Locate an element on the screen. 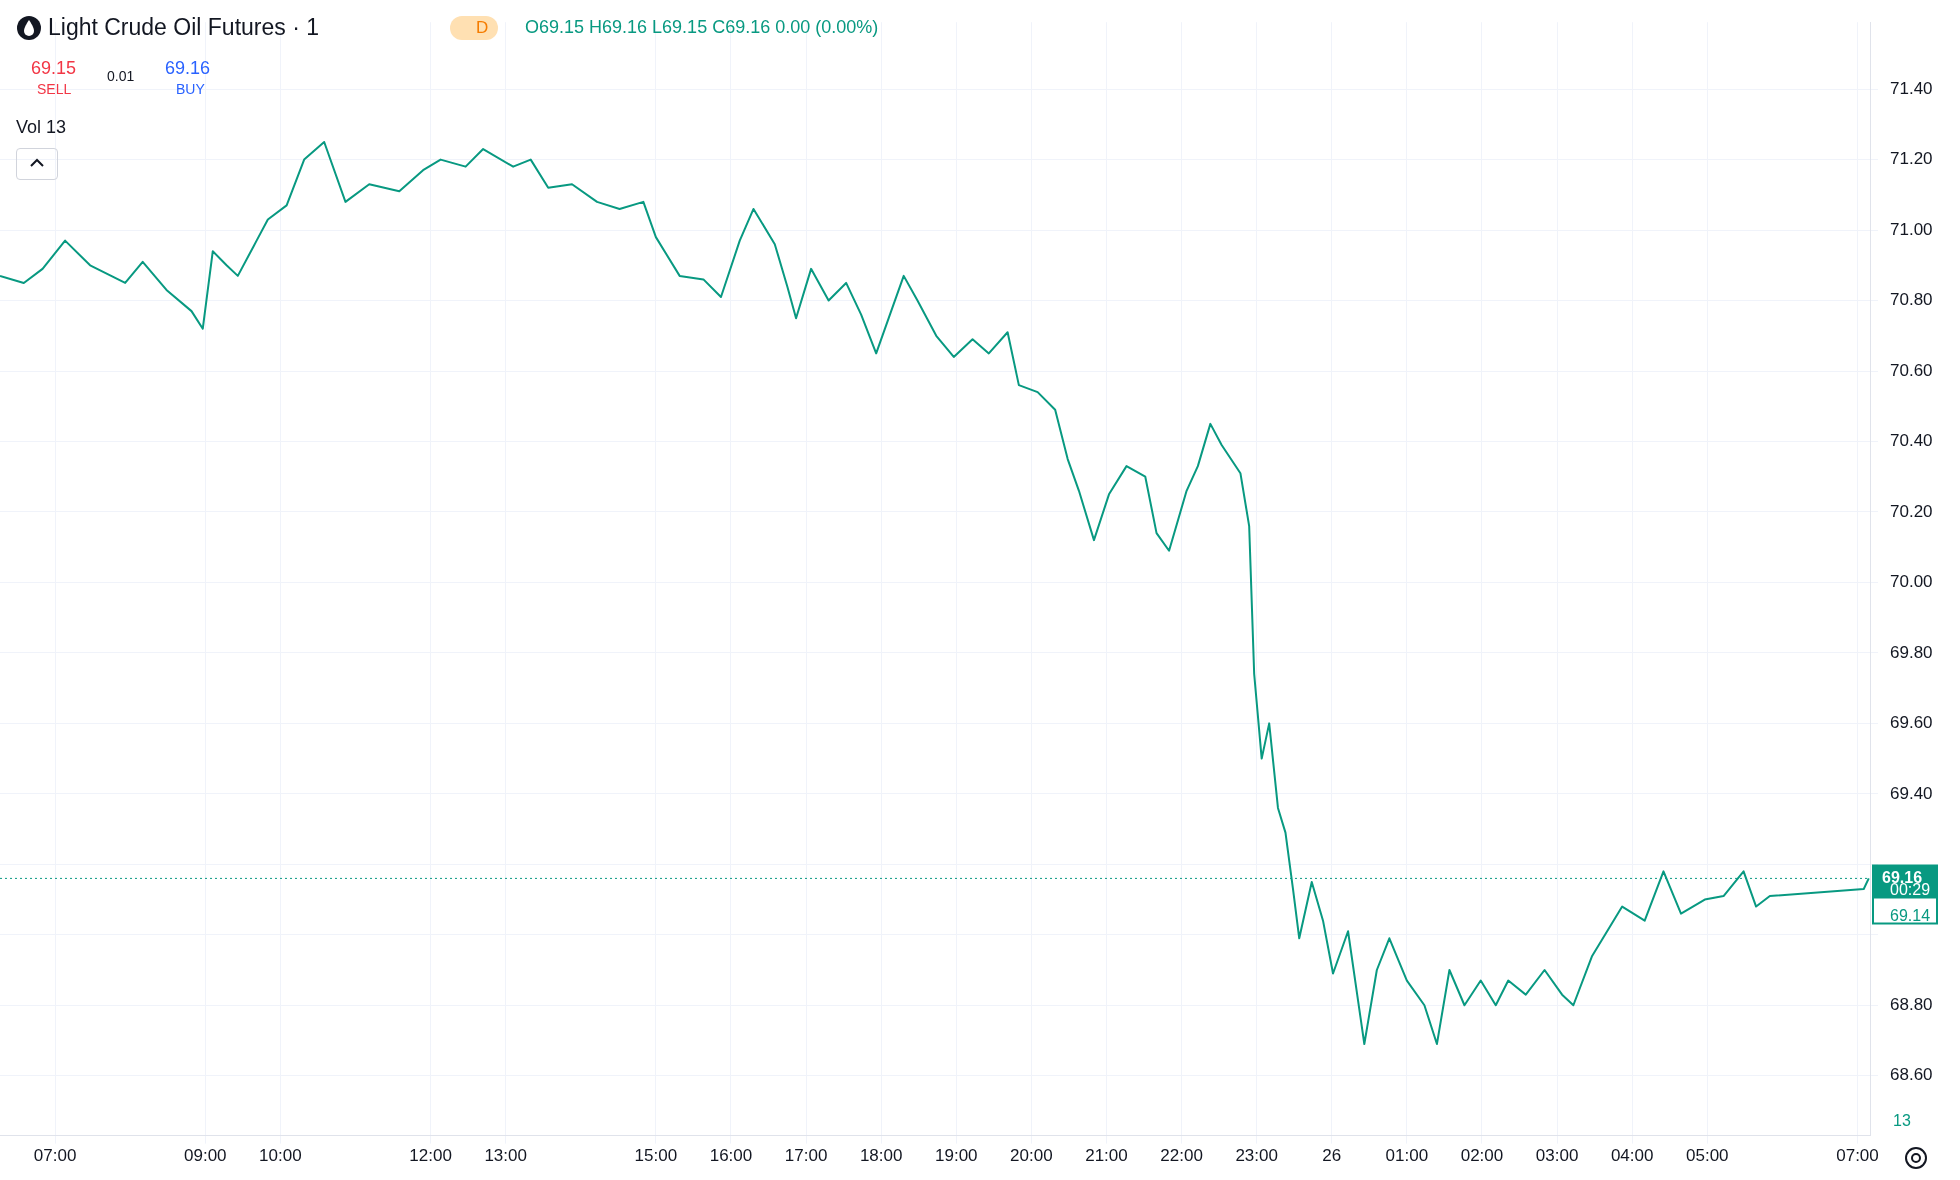  annotation: Vol 13 is located at coordinates (41, 127).